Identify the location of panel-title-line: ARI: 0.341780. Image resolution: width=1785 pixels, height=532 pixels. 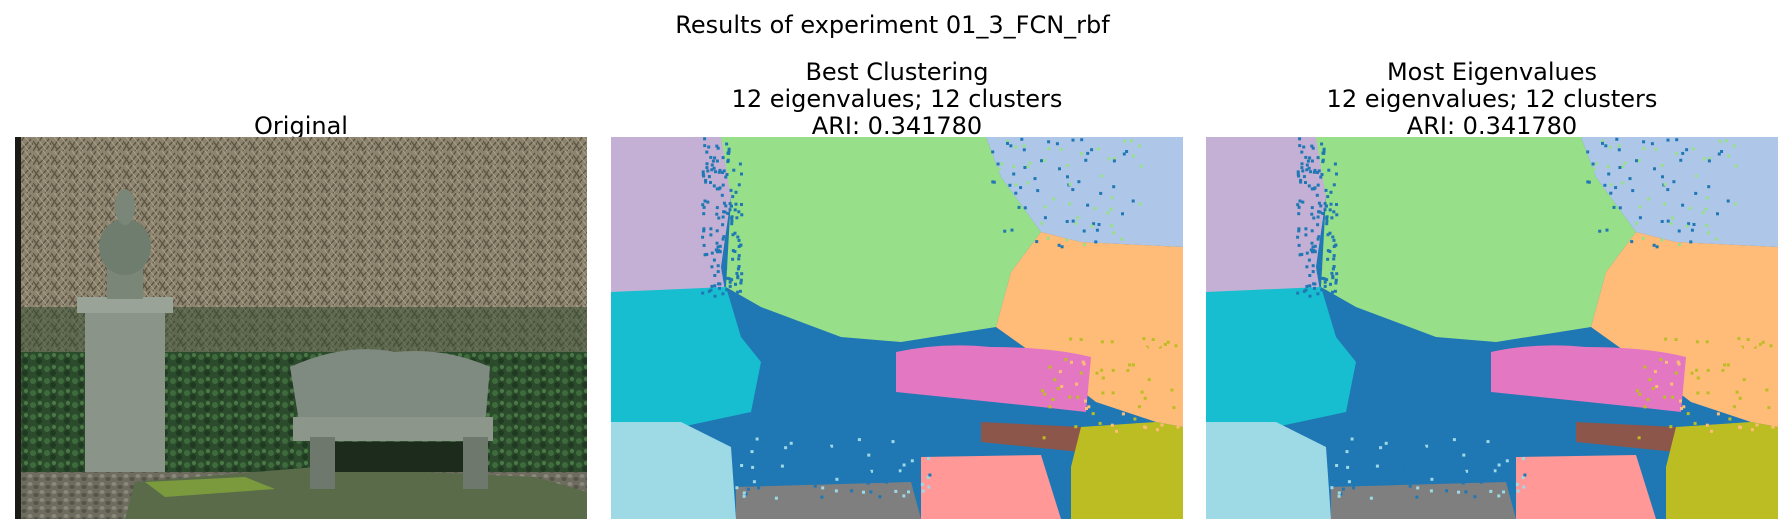
(897, 126).